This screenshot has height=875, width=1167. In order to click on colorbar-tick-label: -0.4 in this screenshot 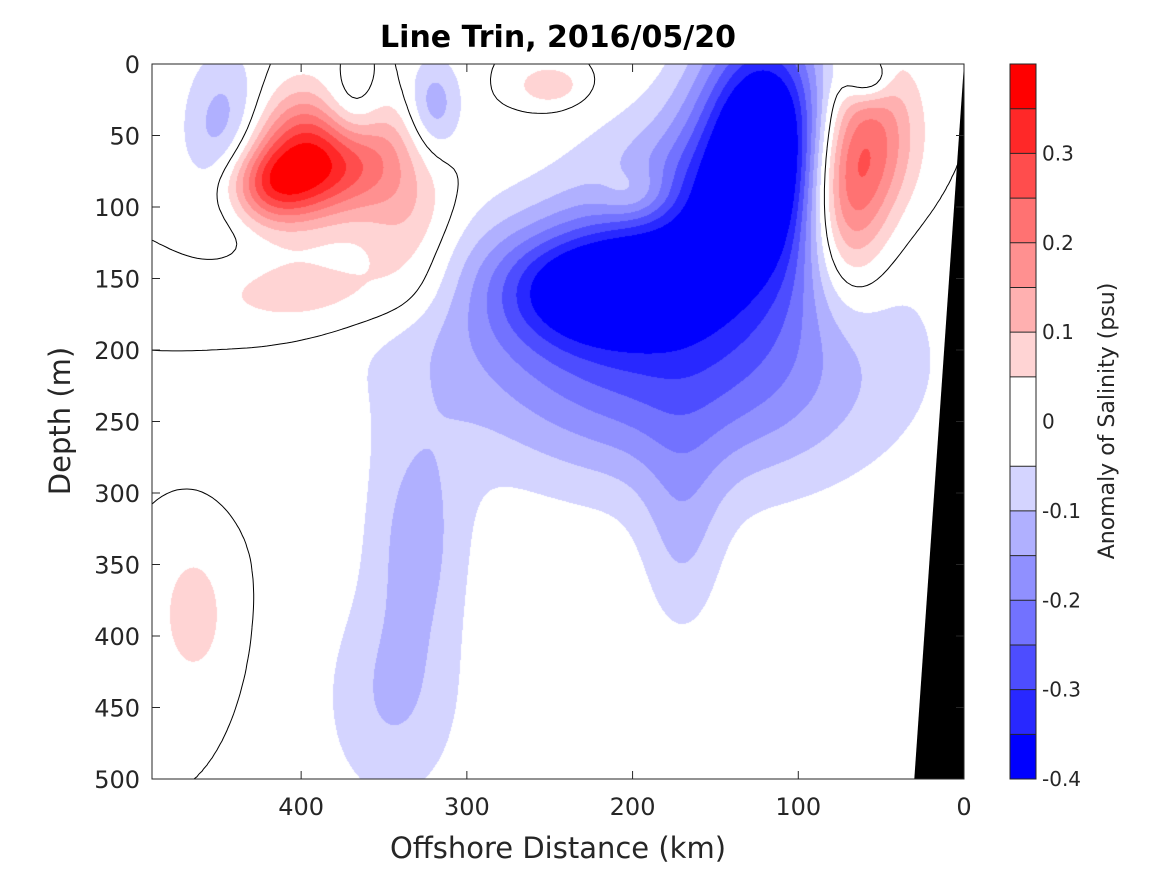, I will do `click(1061, 779)`.